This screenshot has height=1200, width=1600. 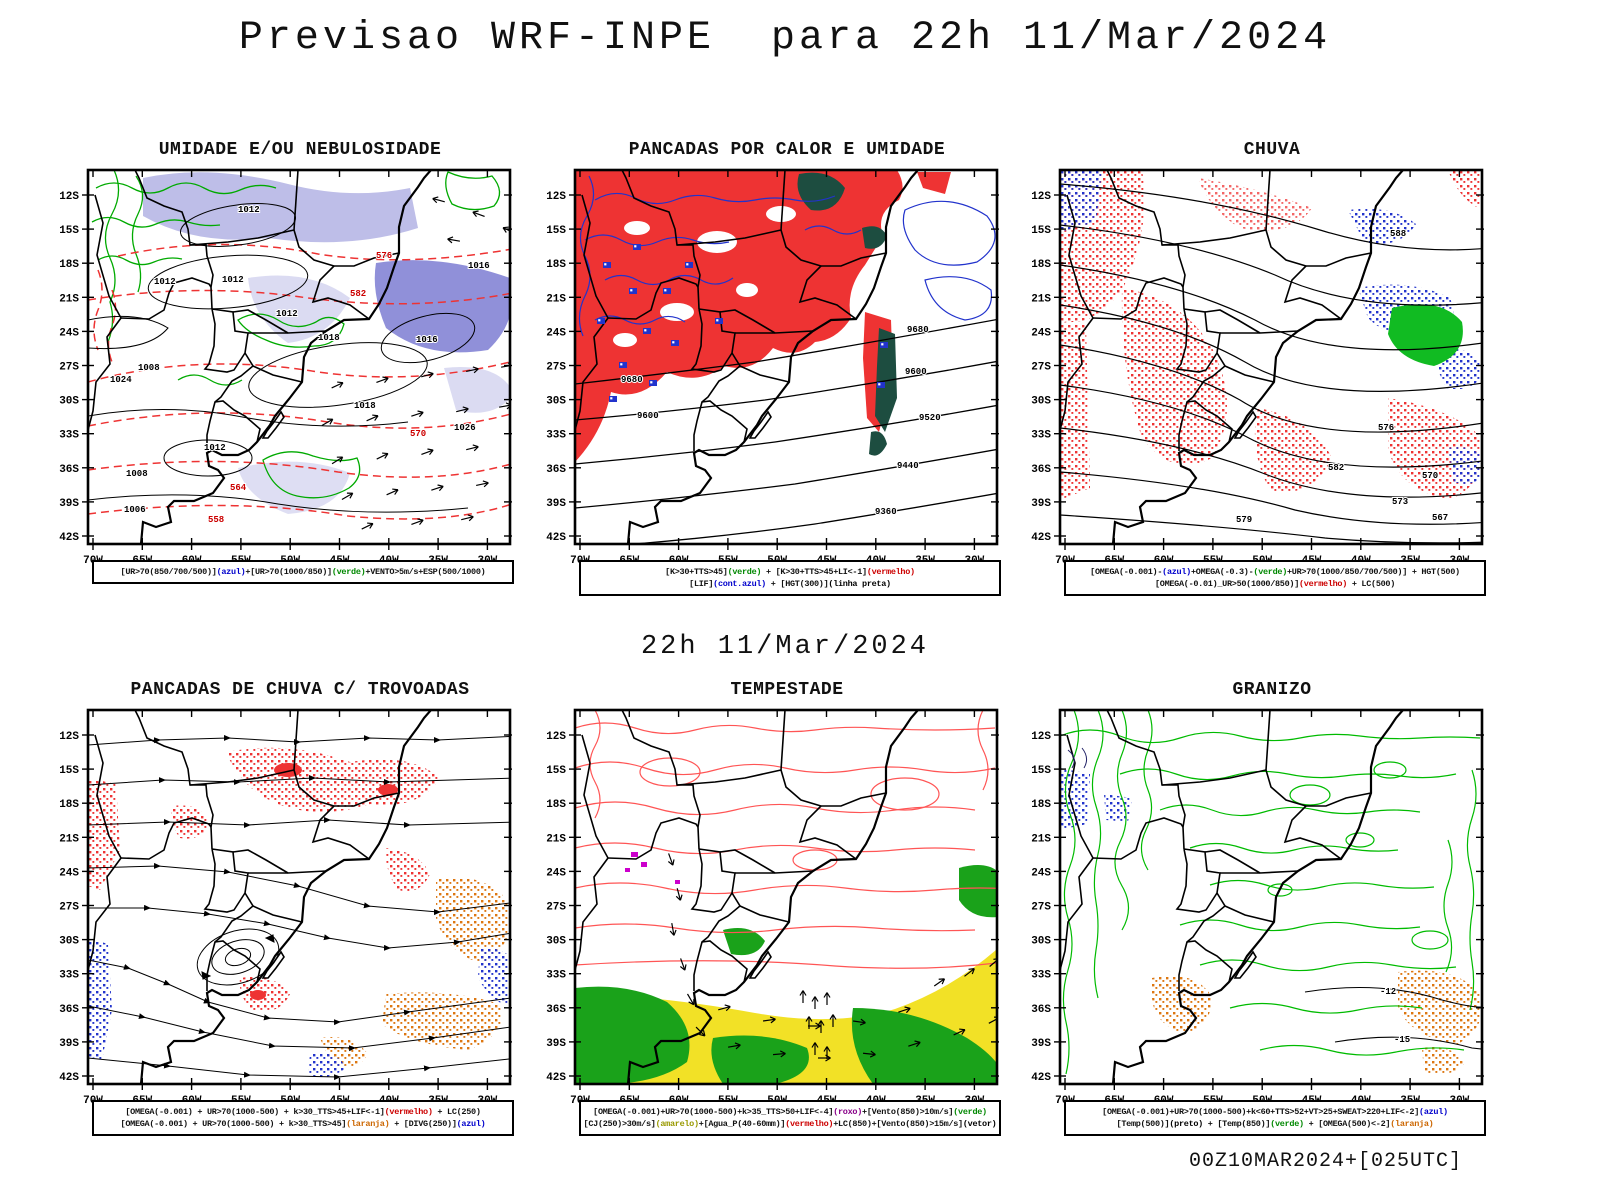 What do you see at coordinates (1440, 518) in the screenshot?
I see `svg-text: 567` at bounding box center [1440, 518].